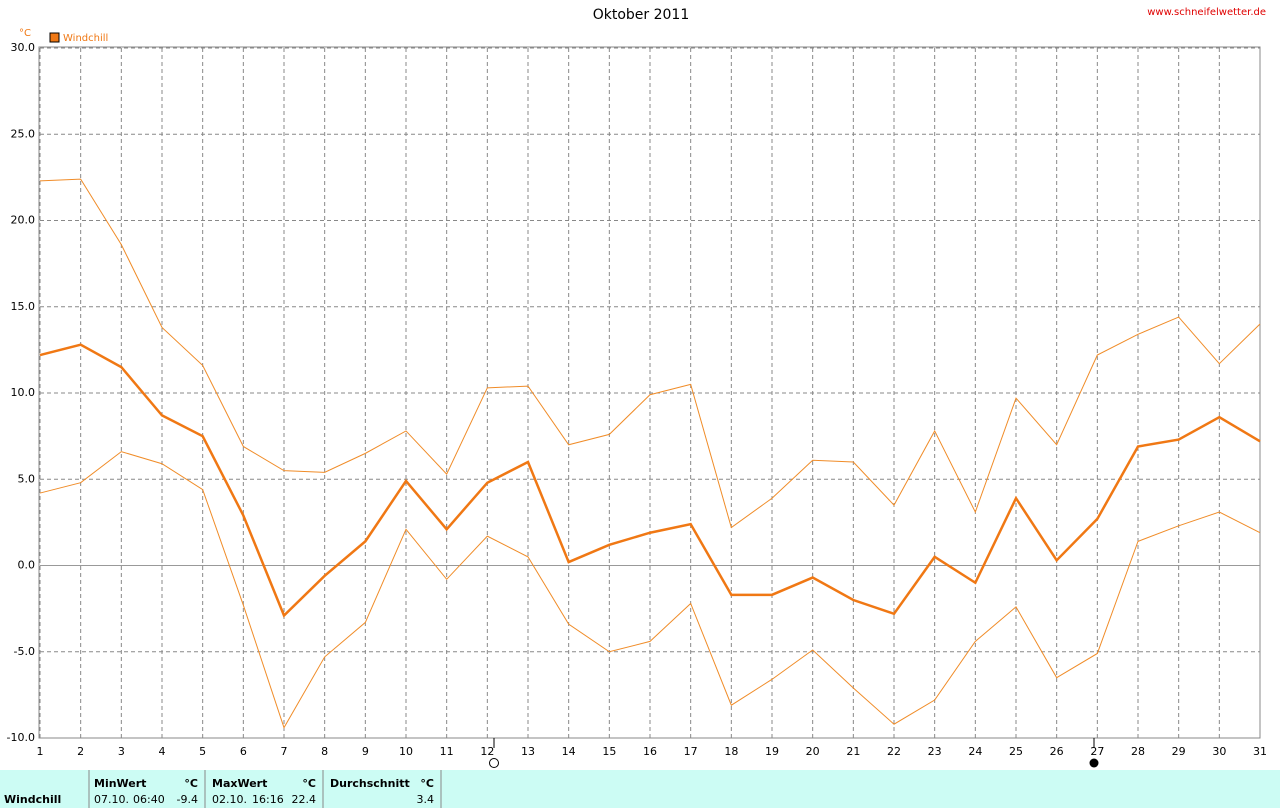  What do you see at coordinates (1179, 751) in the screenshot?
I see `x-tick-label: 29` at bounding box center [1179, 751].